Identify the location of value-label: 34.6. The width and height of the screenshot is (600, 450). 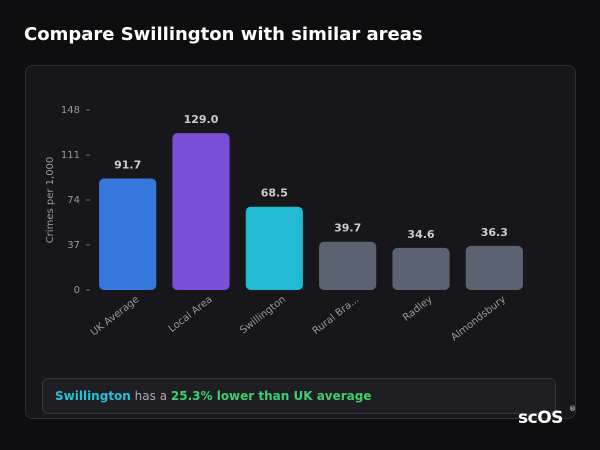
(420, 234).